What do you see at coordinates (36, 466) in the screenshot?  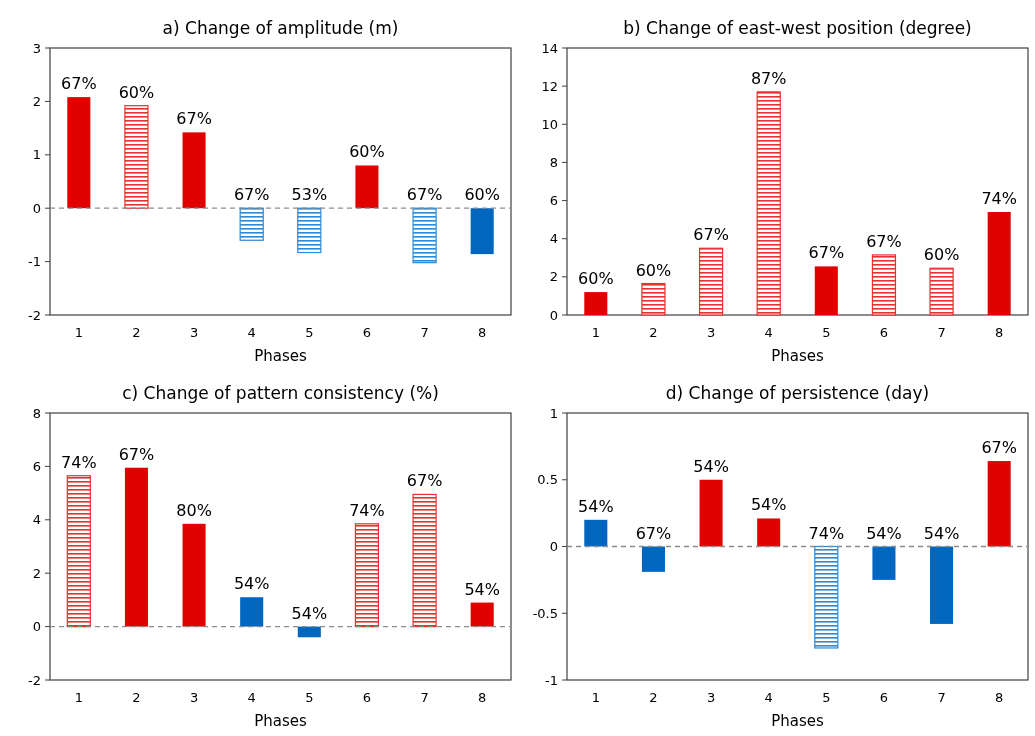 I see `y-tick-label: 6` at bounding box center [36, 466].